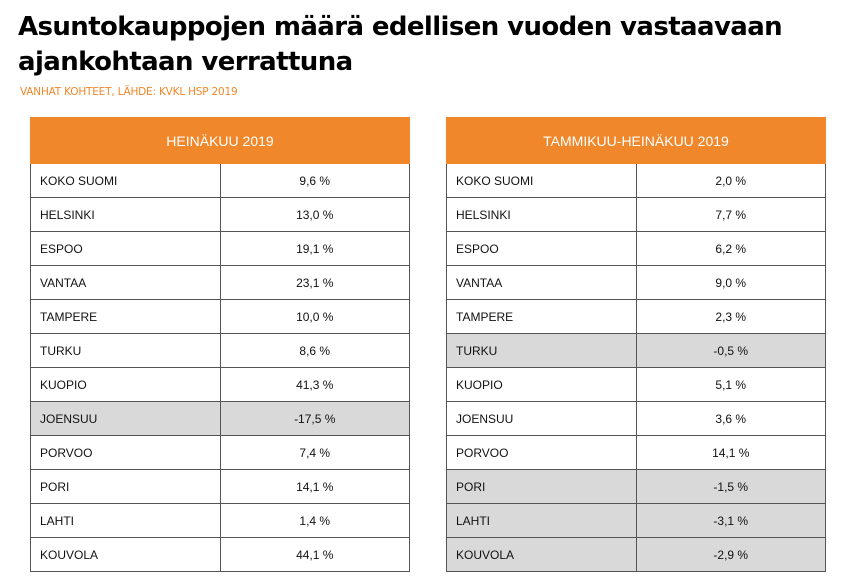  Describe the element at coordinates (314, 452) in the screenshot. I see `value-cell: 7,4 %` at that location.